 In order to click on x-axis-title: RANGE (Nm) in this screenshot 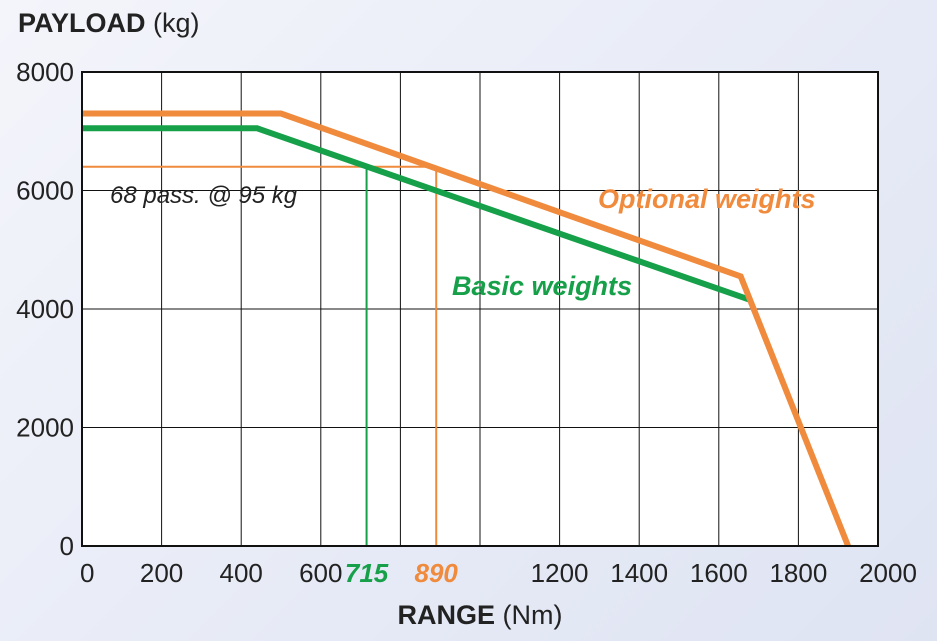, I will do `click(468, 615)`.